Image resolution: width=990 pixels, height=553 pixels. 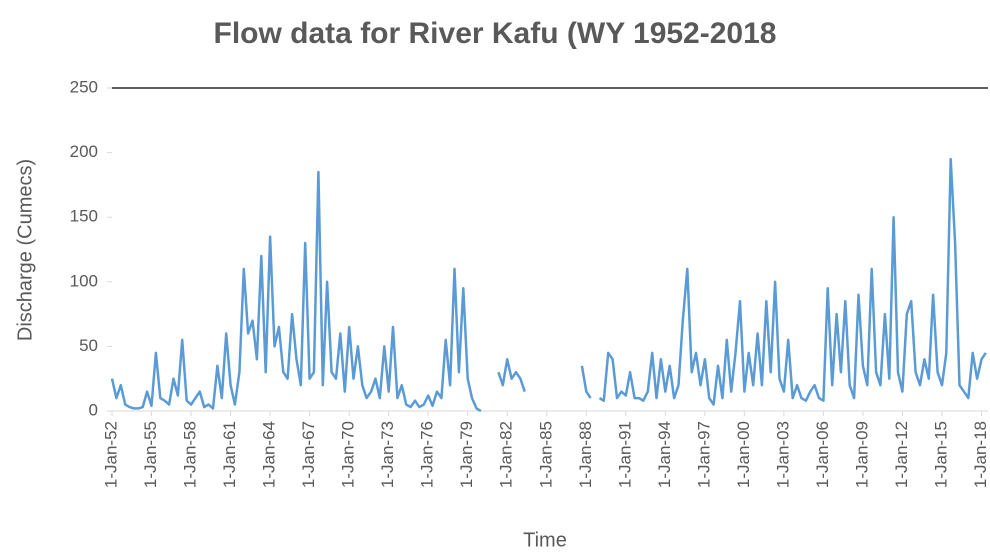 What do you see at coordinates (703, 454) in the screenshot?
I see `x-tick-label: 1-Jan-97` at bounding box center [703, 454].